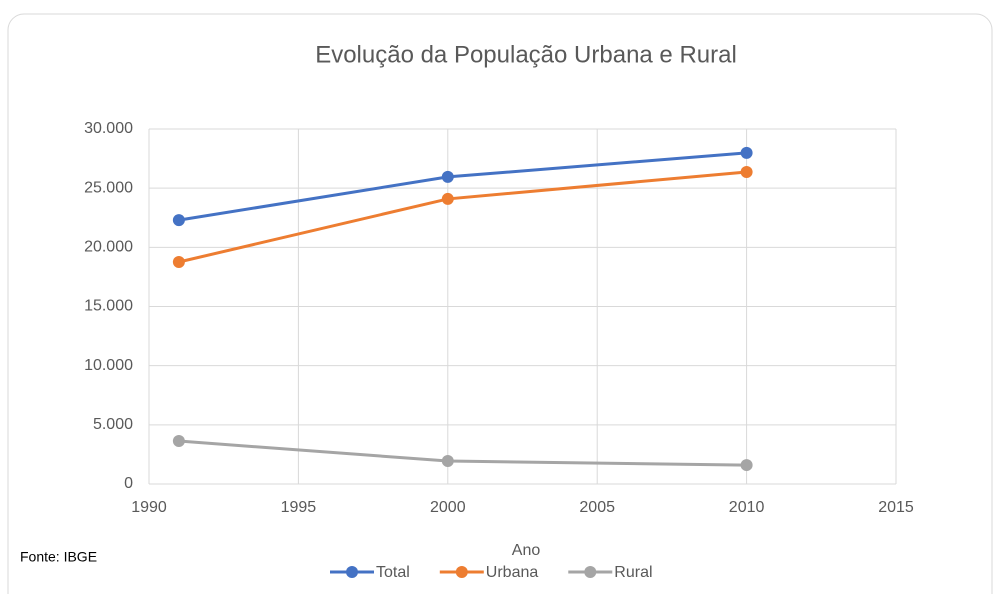  What do you see at coordinates (108, 247) in the screenshot?
I see `y-tick-label: 20.000` at bounding box center [108, 247].